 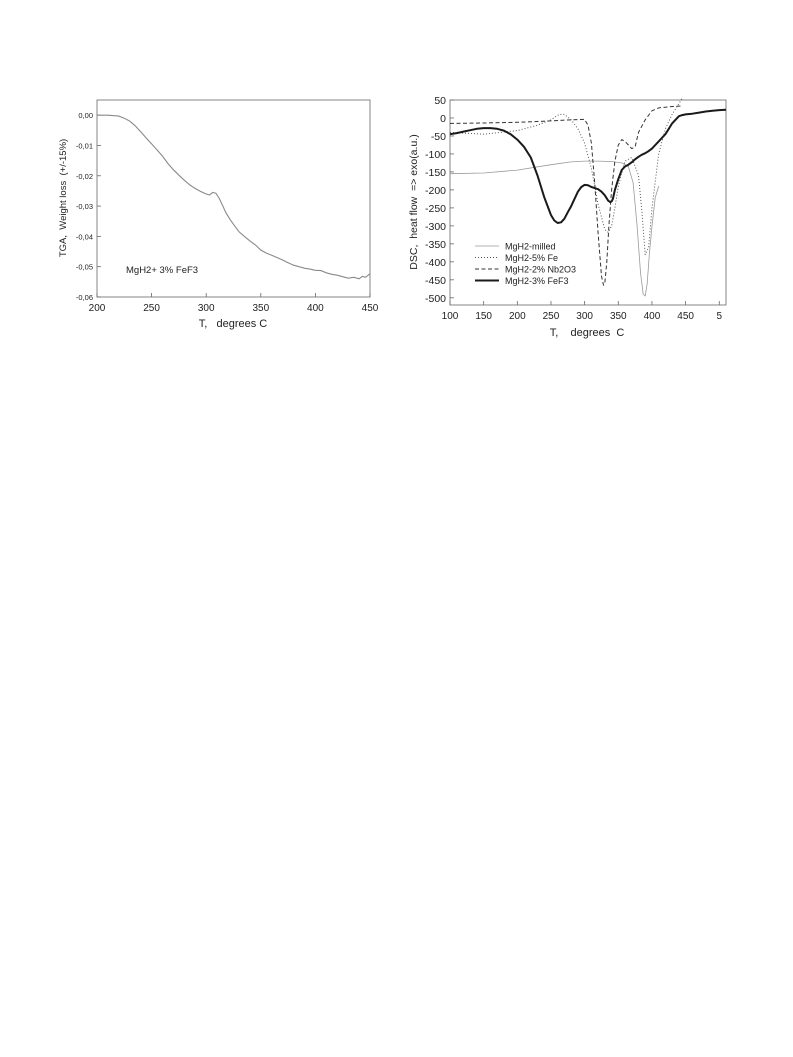 I want to click on tga-y-tick-label: -0,01, so click(x=84, y=145).